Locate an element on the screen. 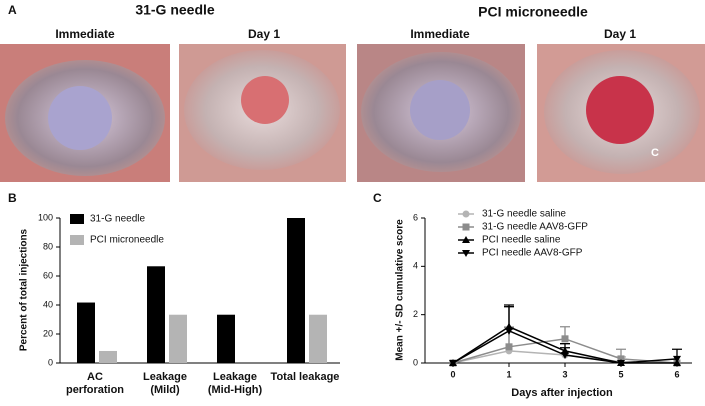 The image size is (705, 406). x-tick-label: 1 is located at coordinates (508, 374).